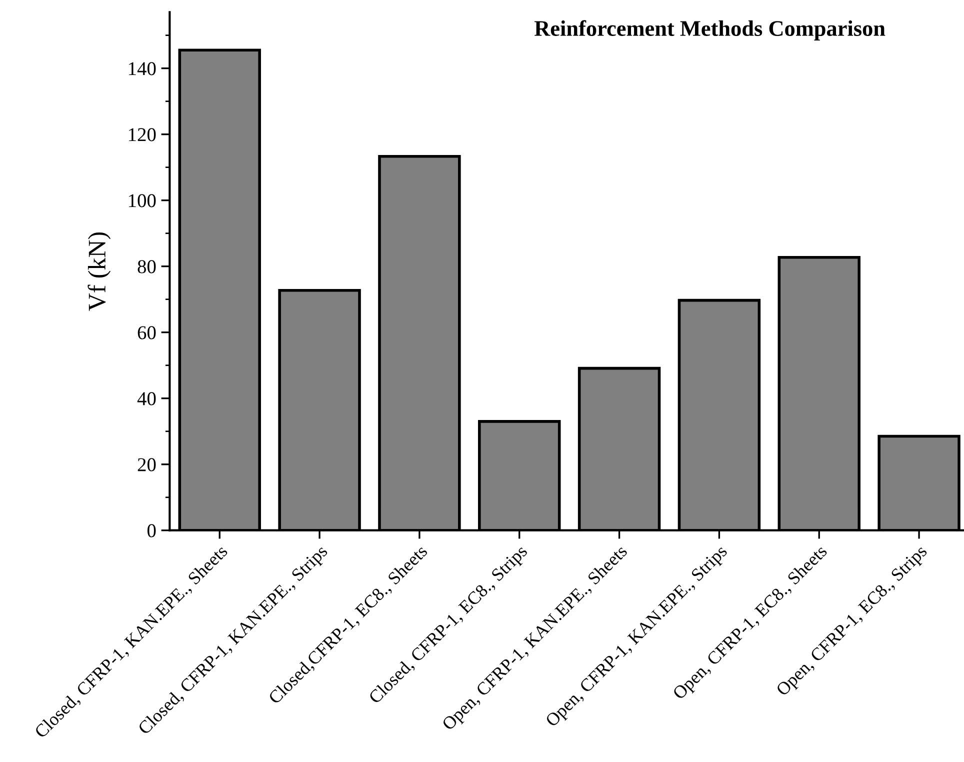 This screenshot has height=762, width=964. What do you see at coordinates (99, 271) in the screenshot?
I see `y-axis-title: Vf (kN)` at bounding box center [99, 271].